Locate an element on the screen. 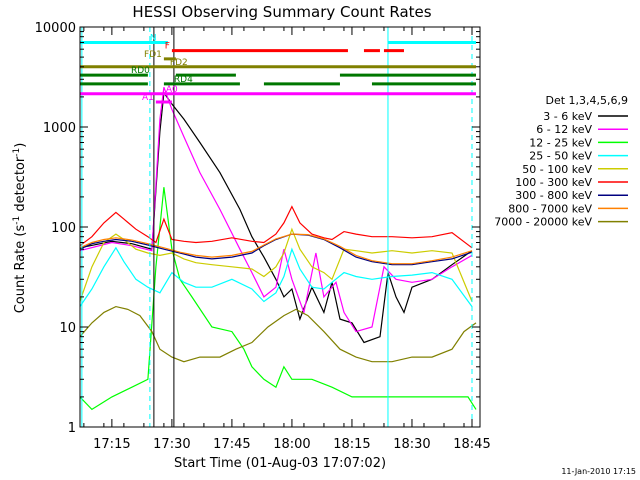 Image resolution: width=640 pixels, height=480 pixels. y-tick-label-10: 10 is located at coordinates (67, 328).